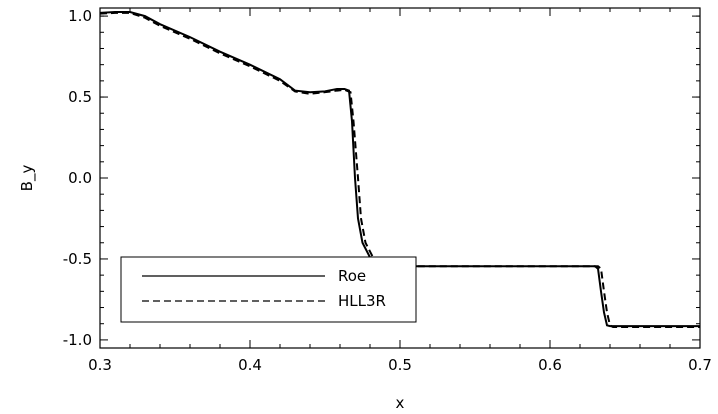  What do you see at coordinates (80, 16) in the screenshot?
I see `y-tick-label: 1.0` at bounding box center [80, 16].